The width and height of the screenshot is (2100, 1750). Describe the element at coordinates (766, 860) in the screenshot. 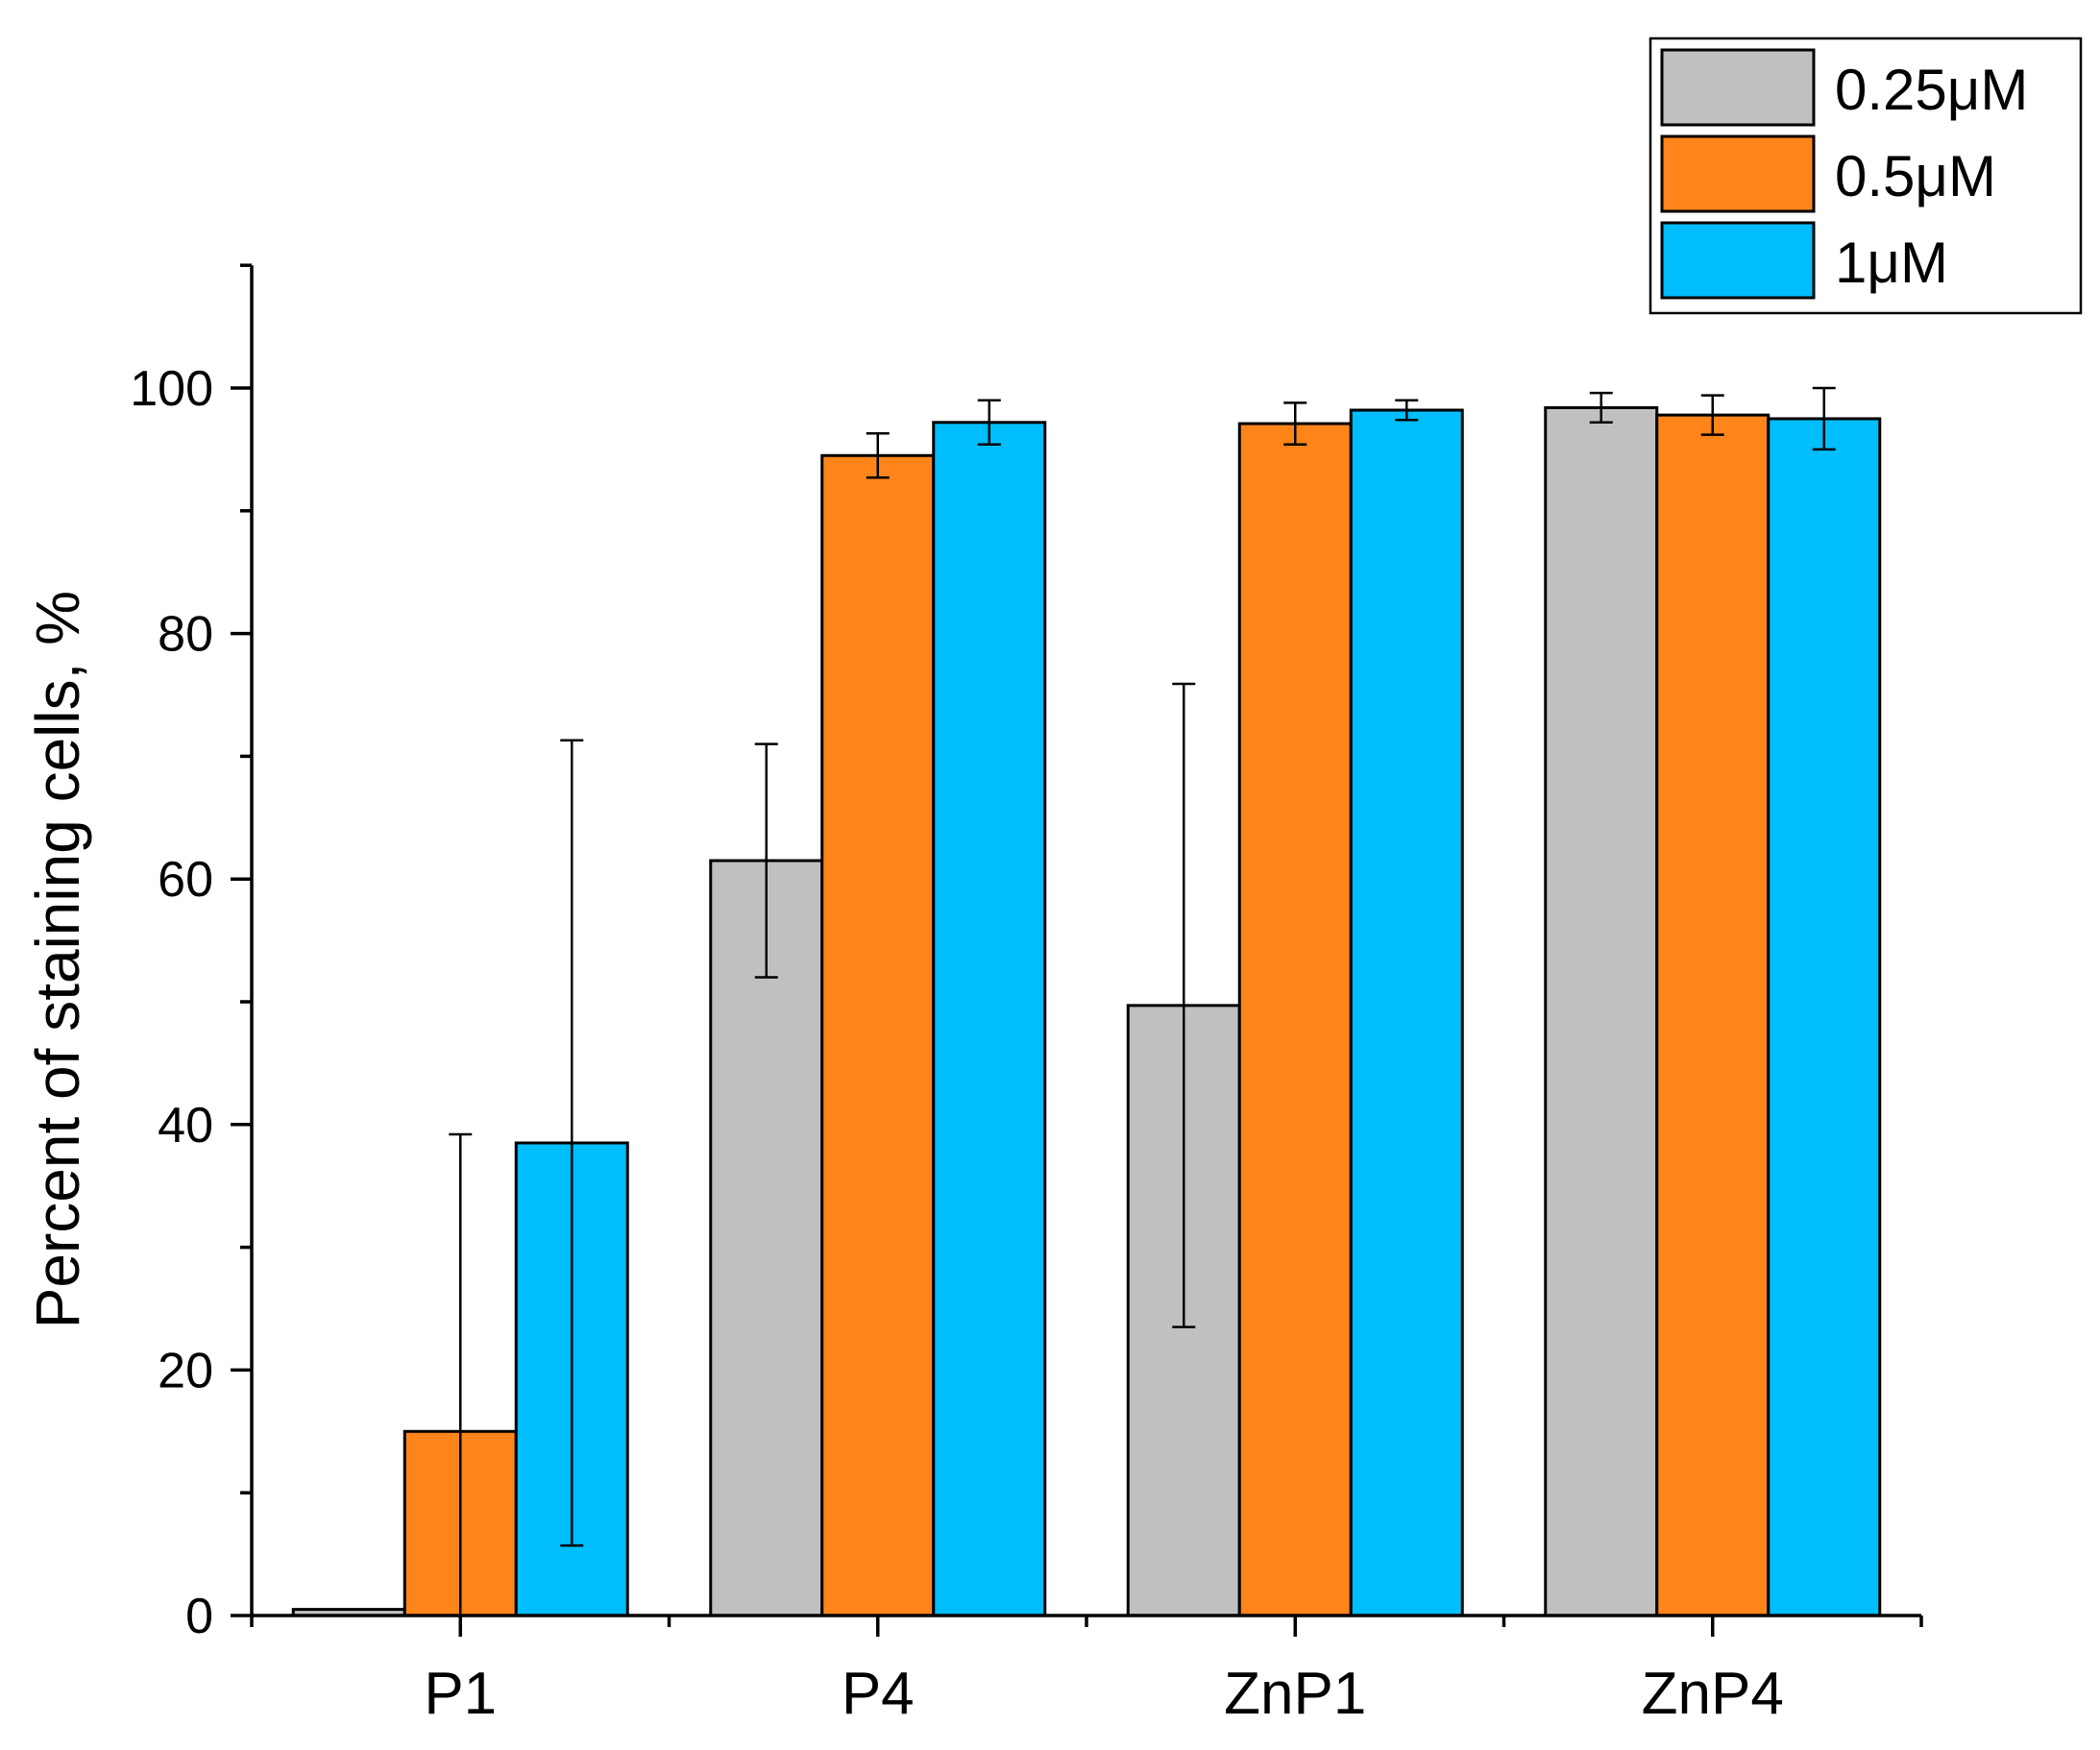

I see `error-bar-p4-0-25-m` at that location.